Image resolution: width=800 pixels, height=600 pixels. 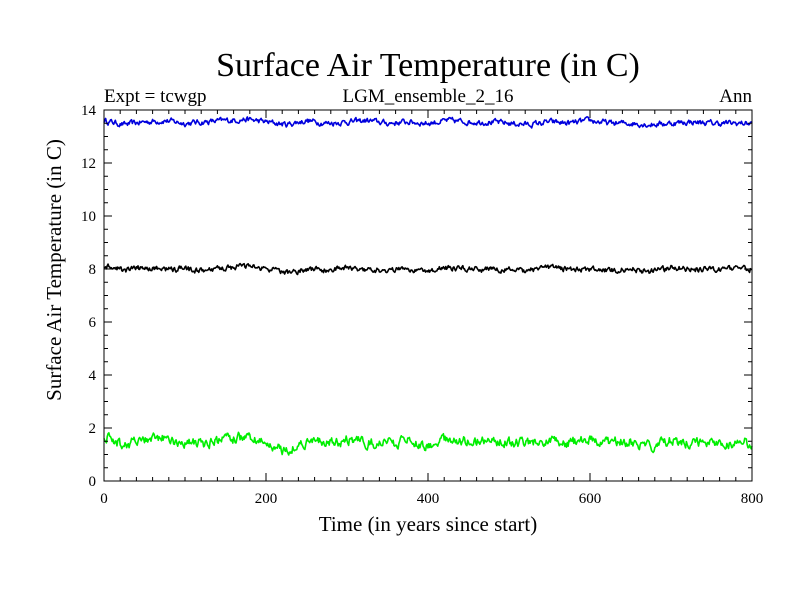 What do you see at coordinates (93, 270) in the screenshot?
I see `y-tick-label: 8` at bounding box center [93, 270].